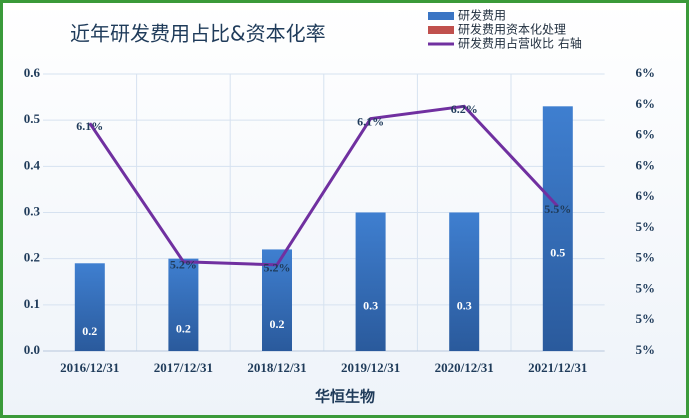 This screenshot has height=418, width=689. I want to click on y-tick-label: 0.2, so click(32, 257).